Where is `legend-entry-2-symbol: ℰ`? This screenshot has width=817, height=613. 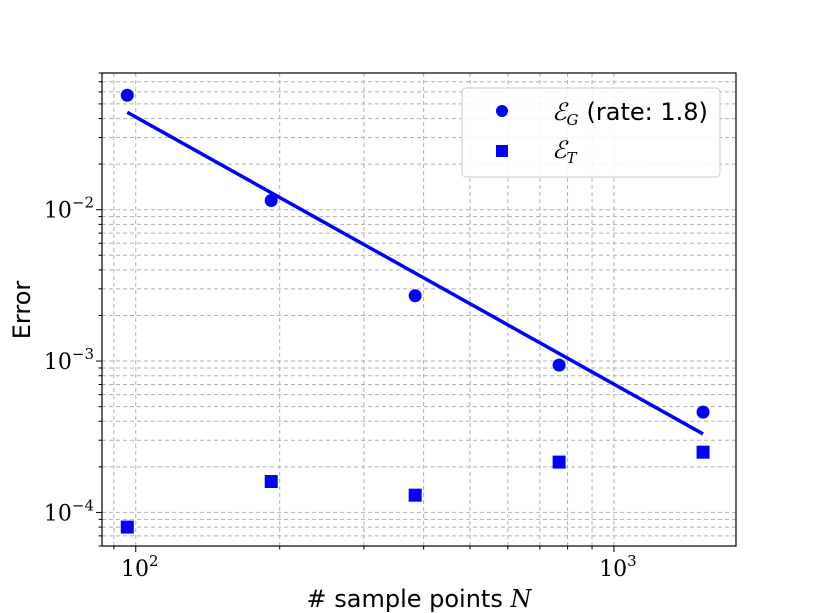
legend-entry-2-symbol: ℰ is located at coordinates (560, 150).